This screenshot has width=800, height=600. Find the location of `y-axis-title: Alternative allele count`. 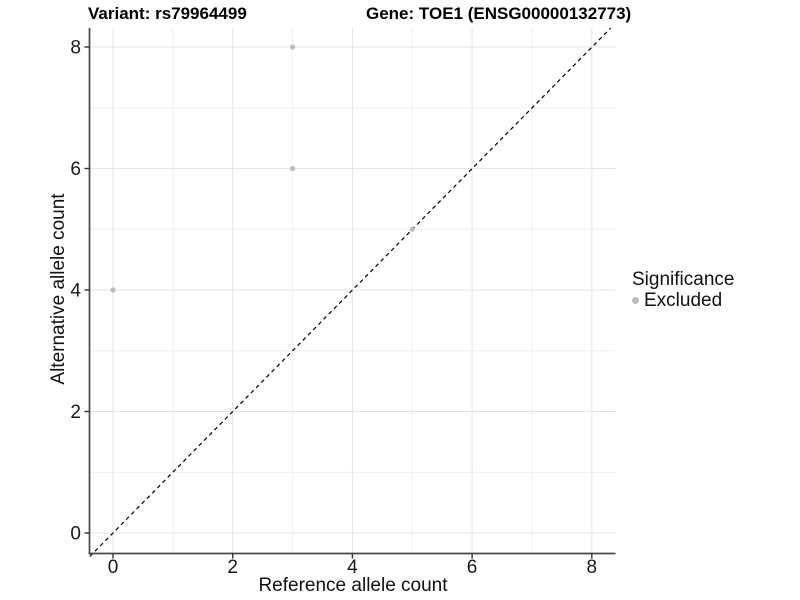

y-axis-title: Alternative allele count is located at coordinates (58, 289).